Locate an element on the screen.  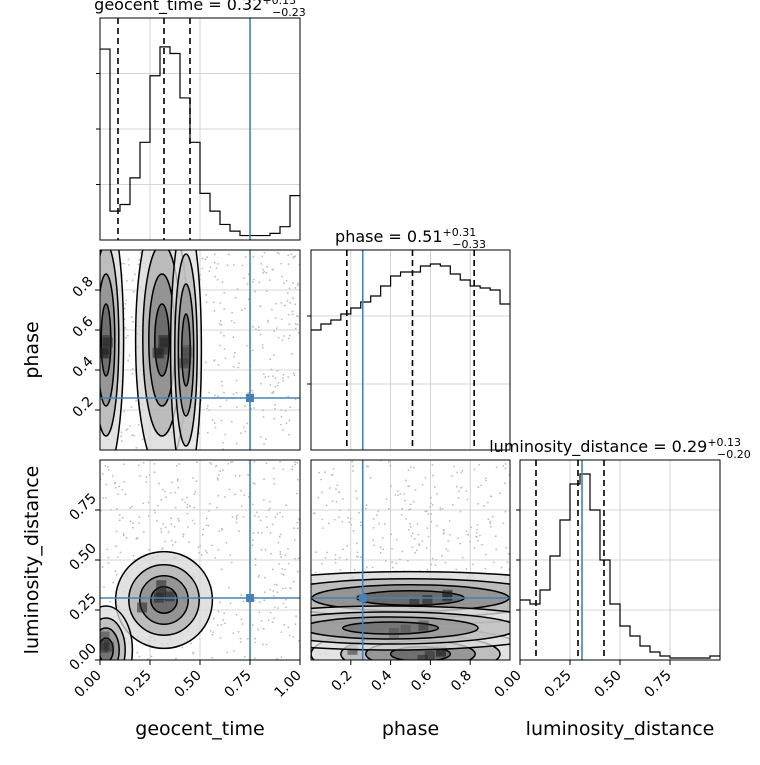
tick-label-x: 1.00 is located at coordinates (287, 684).